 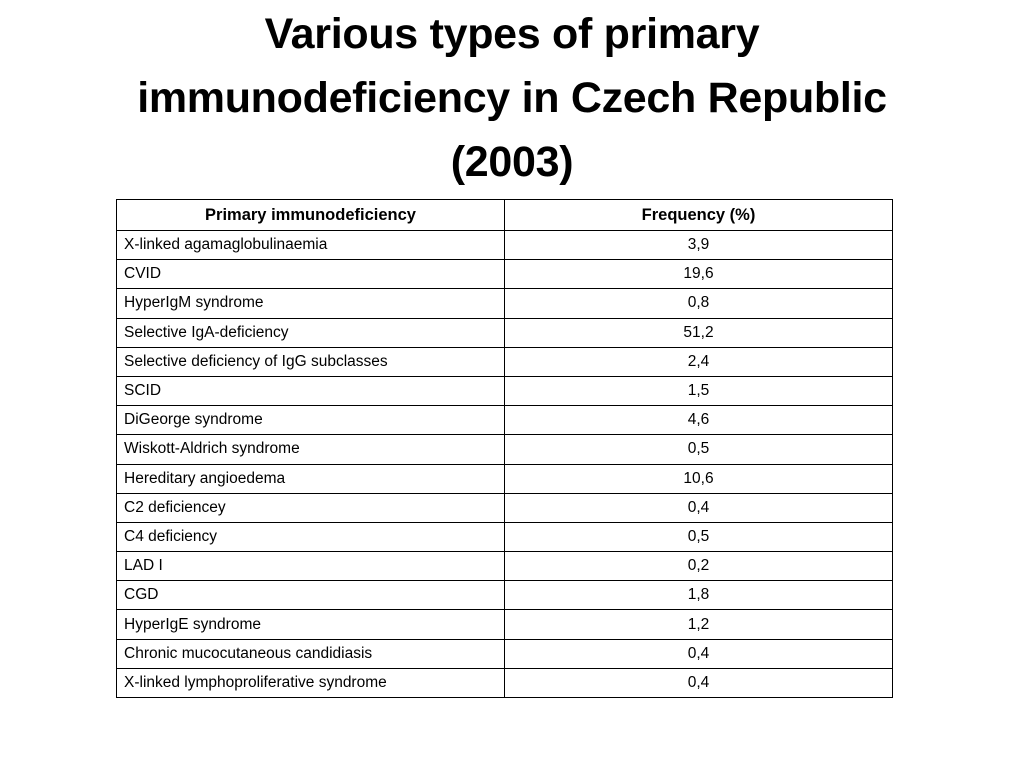 I want to click on frequency-cell: 1,8, so click(x=698, y=595).